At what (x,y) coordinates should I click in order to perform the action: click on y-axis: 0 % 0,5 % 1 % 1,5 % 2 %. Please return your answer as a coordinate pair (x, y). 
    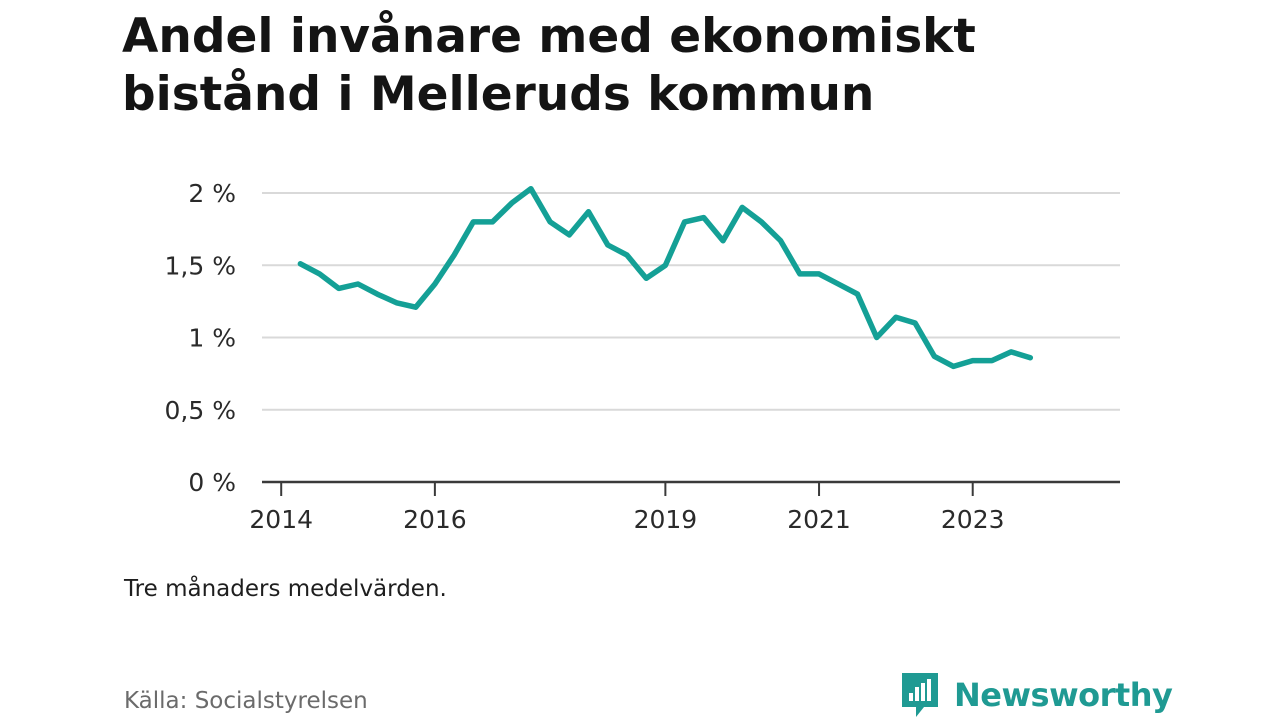
    Looking at the image, I should click on (200, 338).